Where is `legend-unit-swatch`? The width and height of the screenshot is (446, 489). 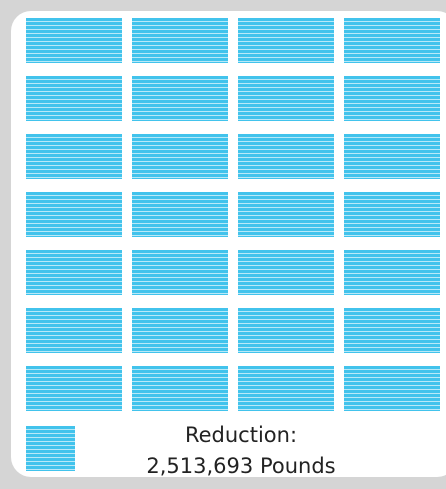
legend-unit-swatch is located at coordinates (50, 448).